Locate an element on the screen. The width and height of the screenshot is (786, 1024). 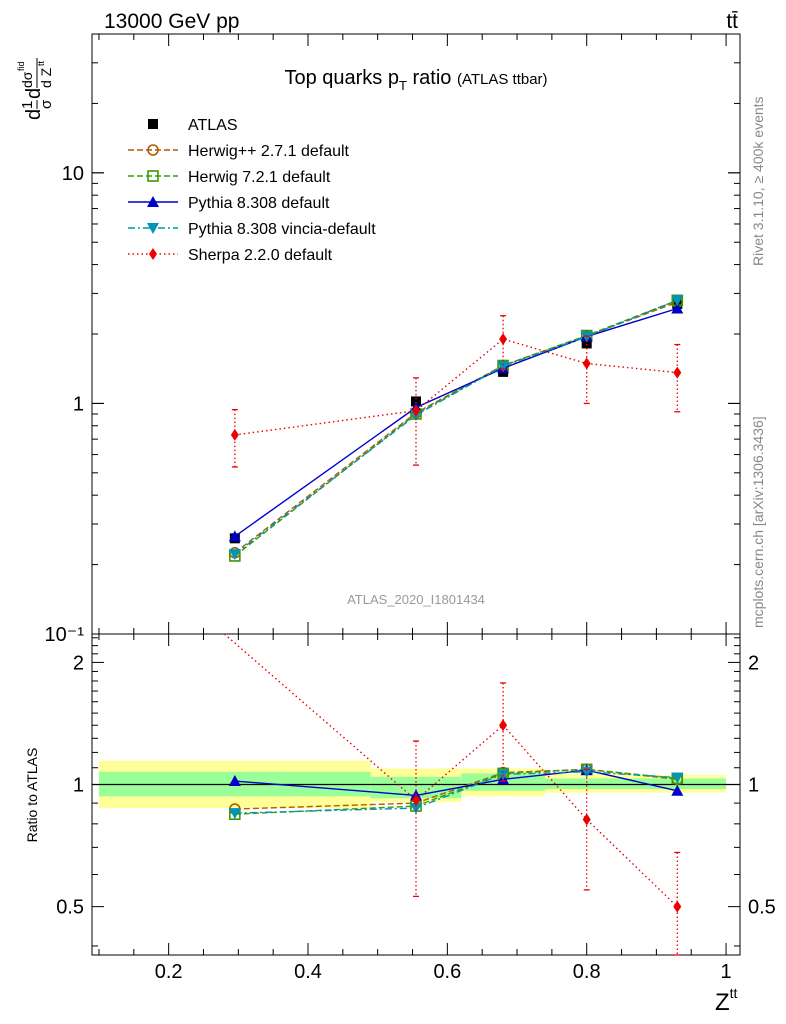
mcplots-note: mcplots.cern.ch [arXiv:1306.3436] is located at coordinates (758, 522).